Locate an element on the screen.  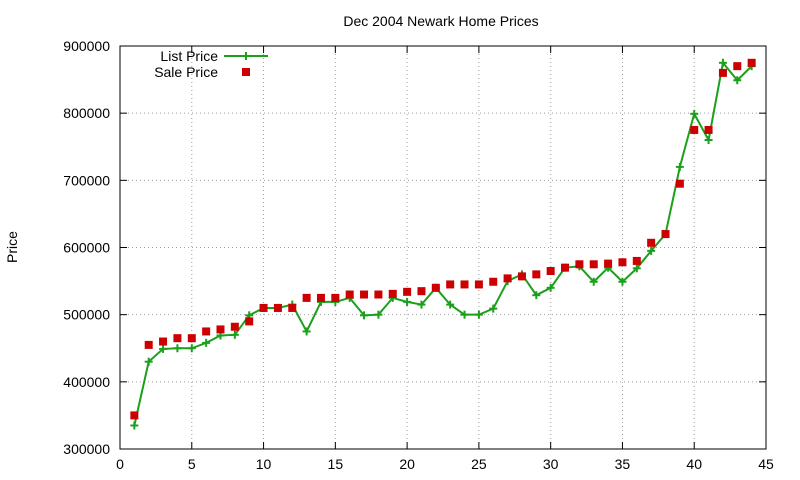
chart-title: Dec 2004 Newark Home Prices is located at coordinates (440, 21).